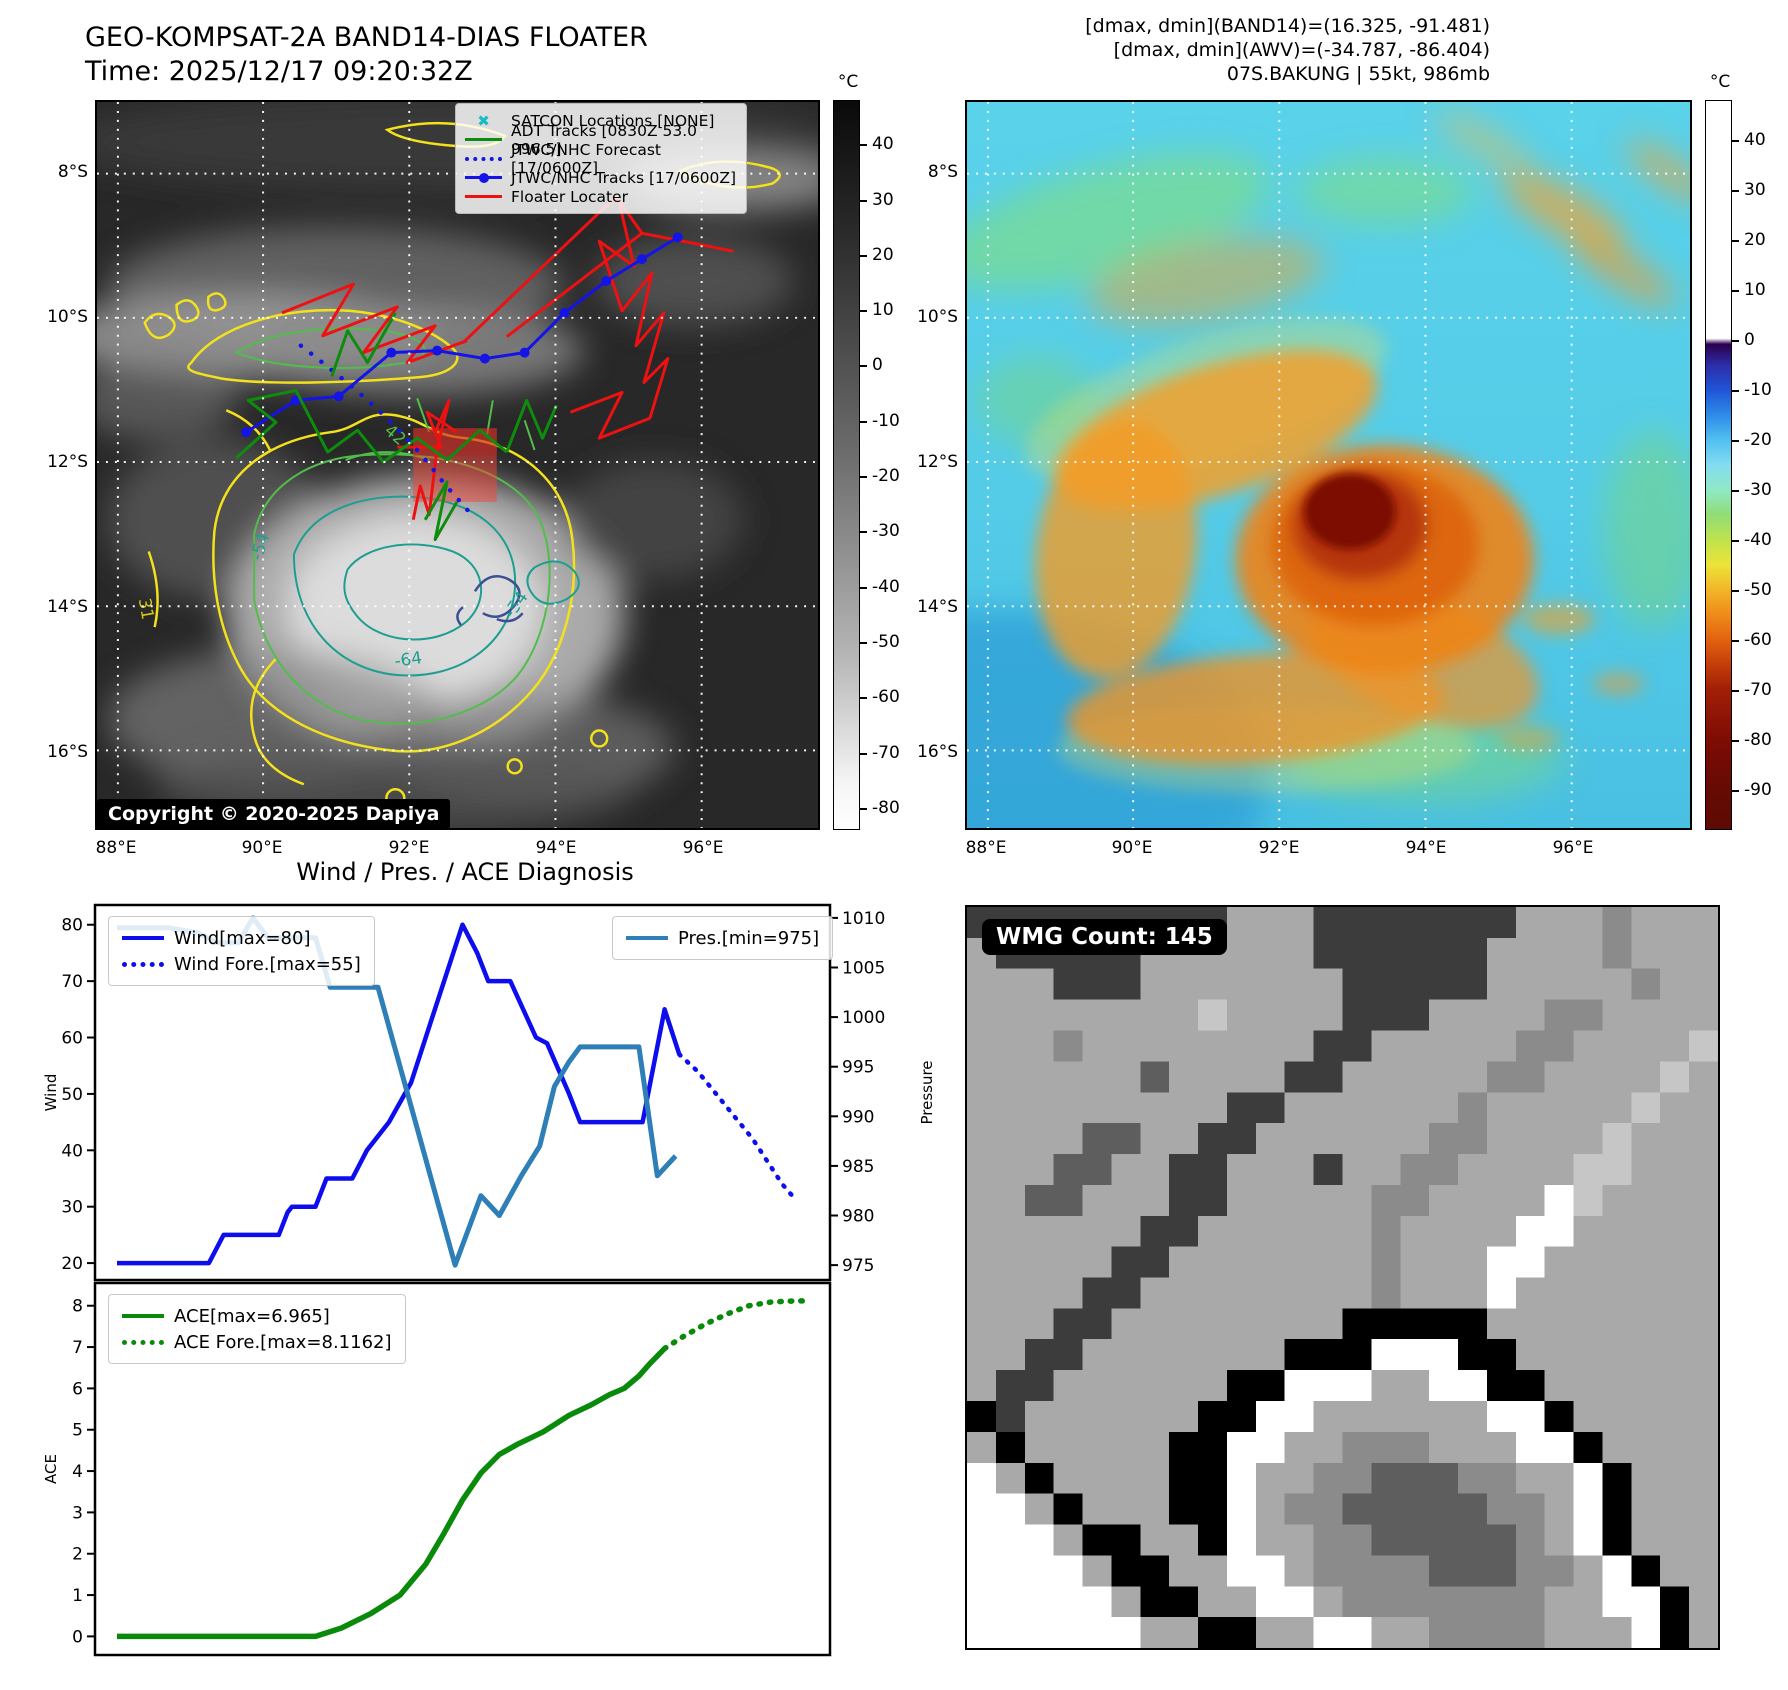 The image size is (1788, 1690). Describe the element at coordinates (72, 1039) in the screenshot. I see `svg-text: 60` at that location.